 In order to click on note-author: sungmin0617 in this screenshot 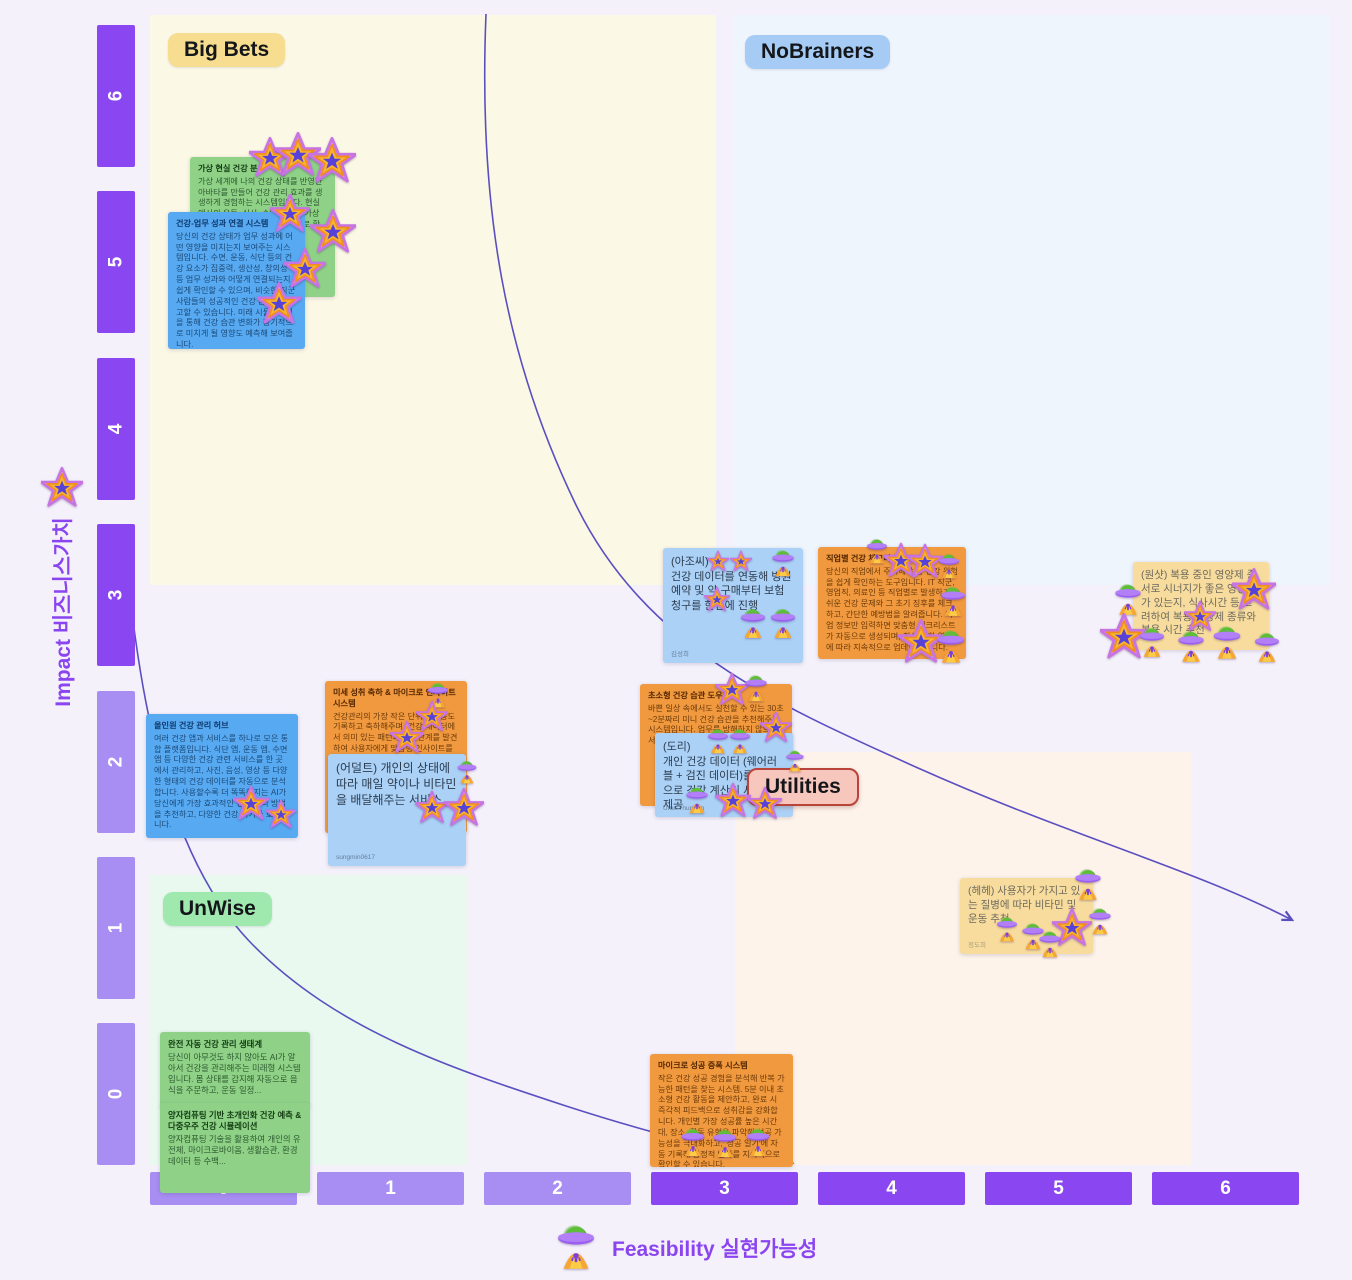, I will do `click(356, 858)`.